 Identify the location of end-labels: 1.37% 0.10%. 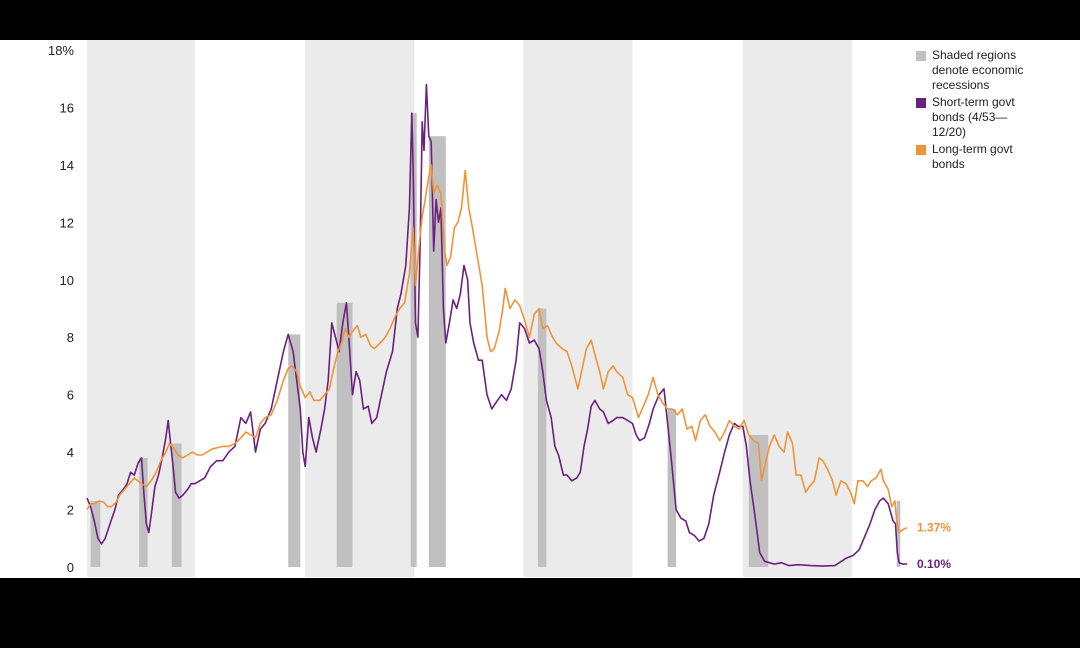
(934, 546).